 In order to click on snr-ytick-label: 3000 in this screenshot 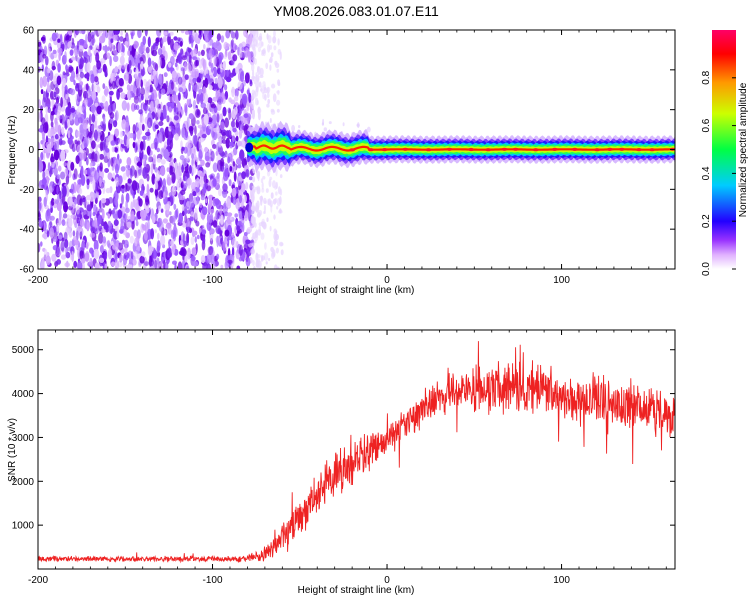, I will do `click(23, 438)`.